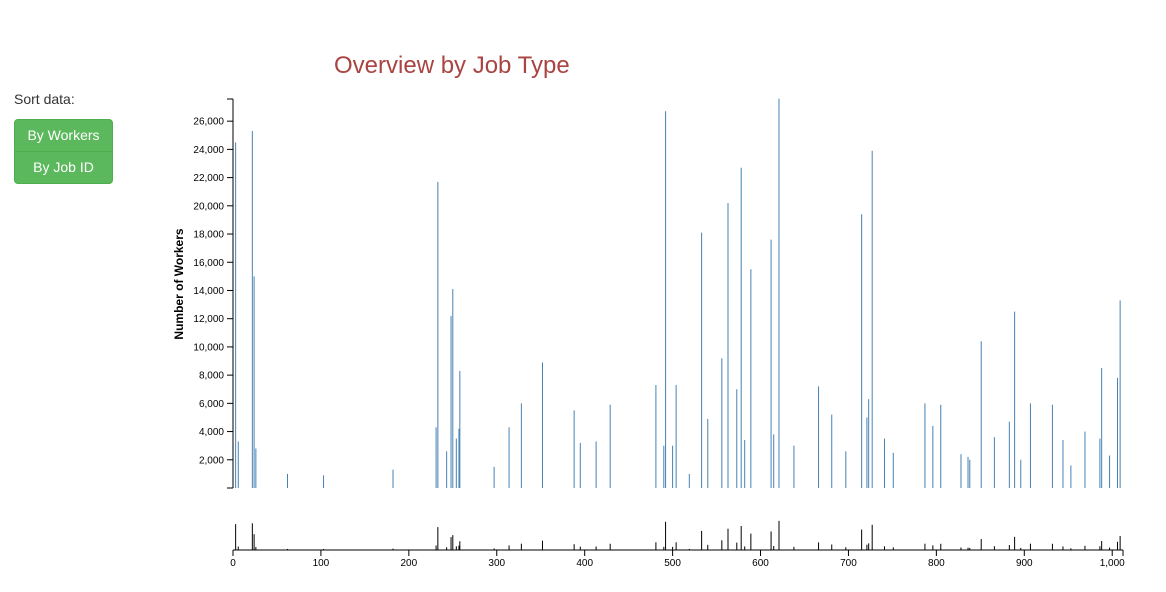 Image resolution: width=1166 pixels, height=592 pixels. Describe the element at coordinates (211, 460) in the screenshot. I see `y-tick-label: 2,000` at that location.